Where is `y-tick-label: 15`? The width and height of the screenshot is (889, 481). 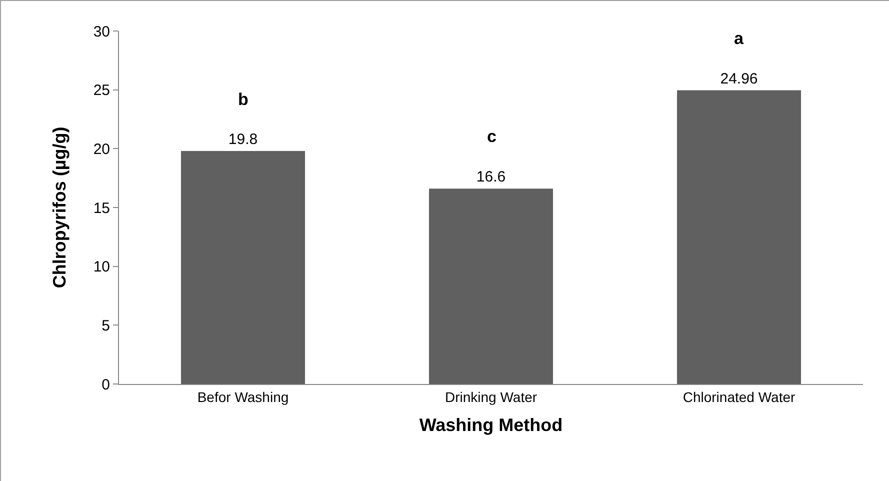 y-tick-label: 15 is located at coordinates (101, 208).